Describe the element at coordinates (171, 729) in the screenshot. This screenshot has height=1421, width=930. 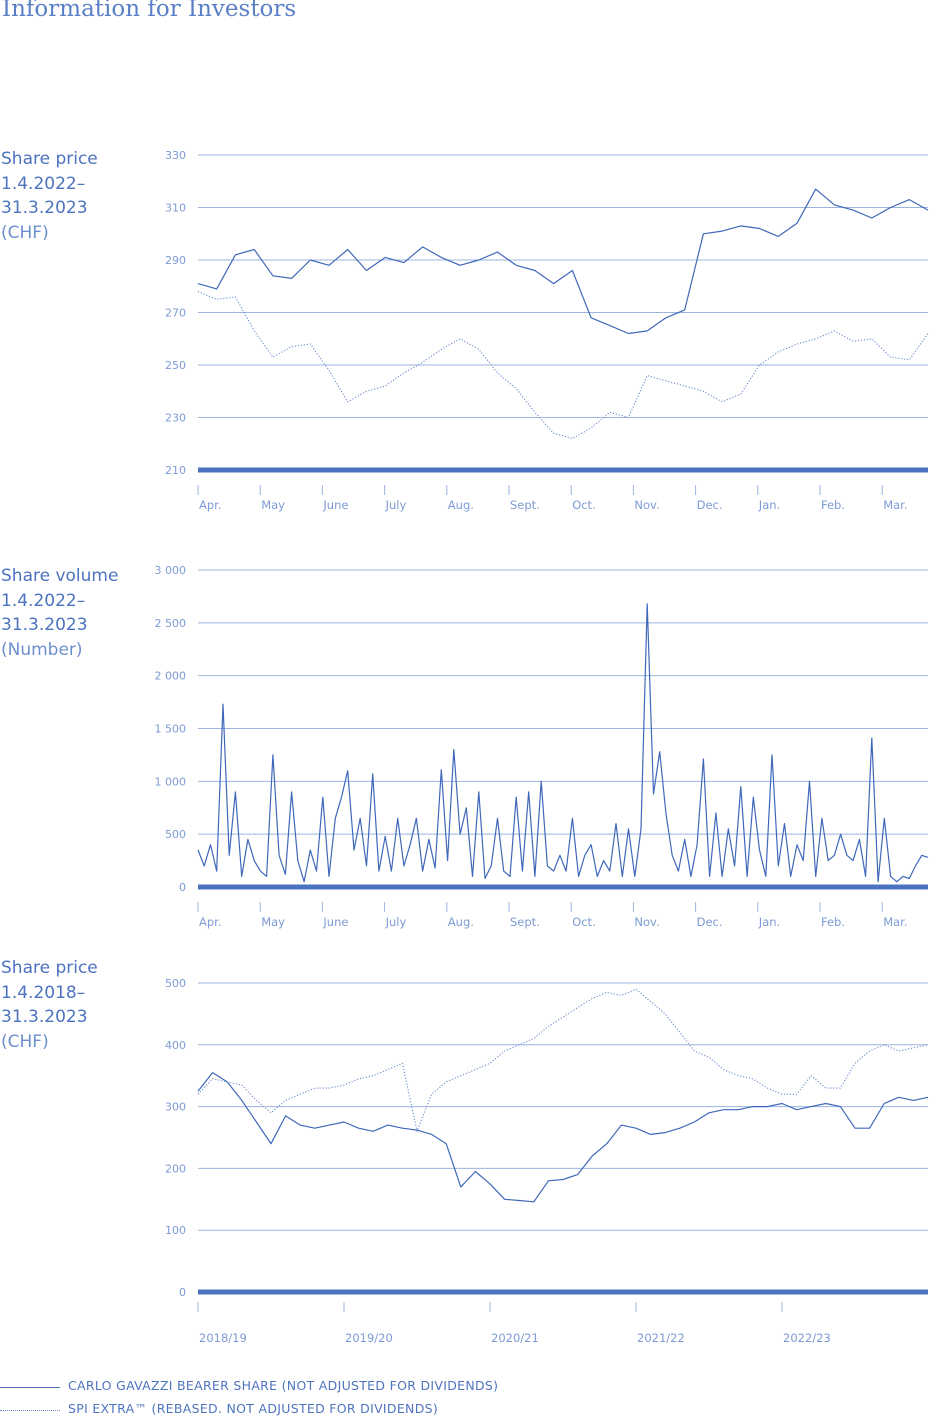
I see `chart2-y-tick-label: 1 500` at that location.